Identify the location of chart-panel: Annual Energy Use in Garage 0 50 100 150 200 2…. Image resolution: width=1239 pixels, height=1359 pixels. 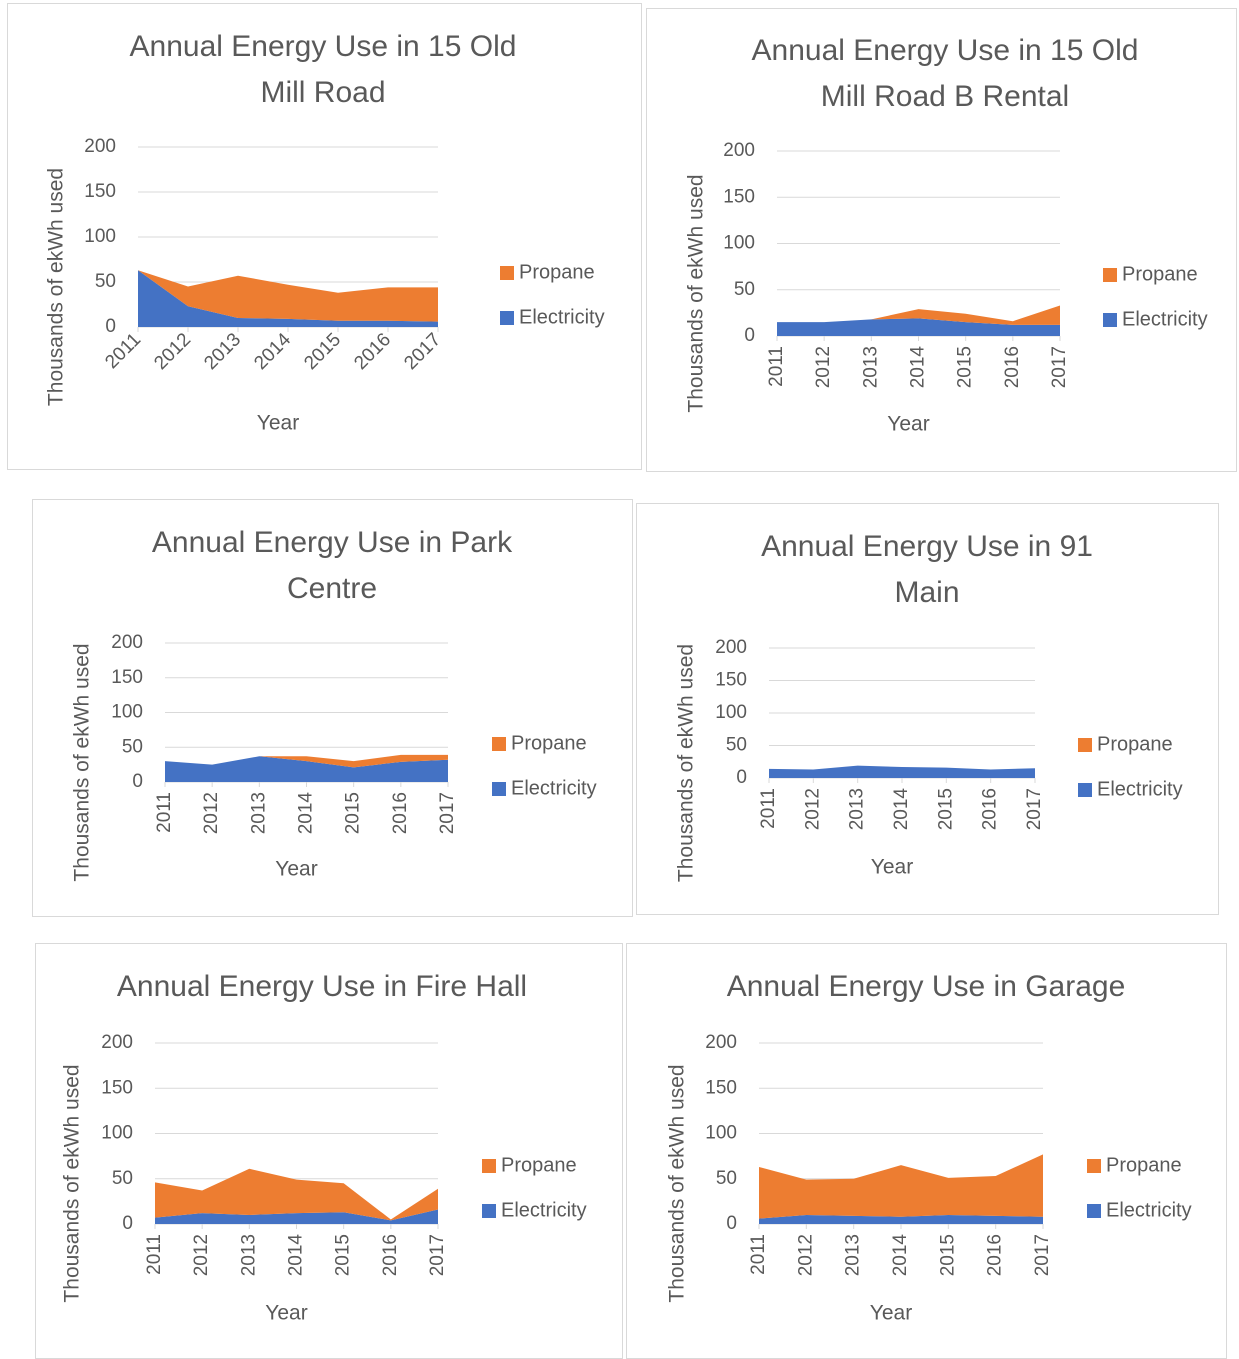
(926, 1151).